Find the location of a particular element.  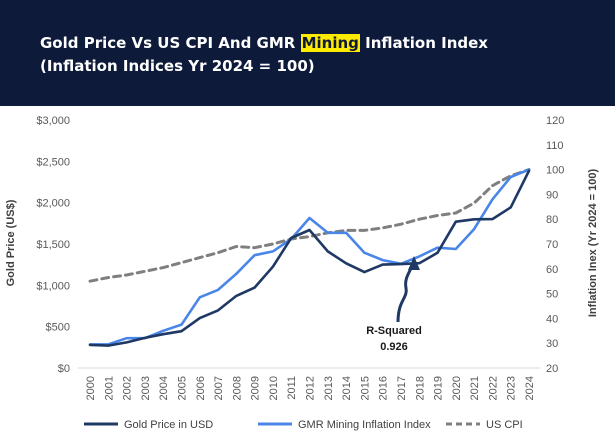

right-tick-label: 60 is located at coordinates (552, 270).